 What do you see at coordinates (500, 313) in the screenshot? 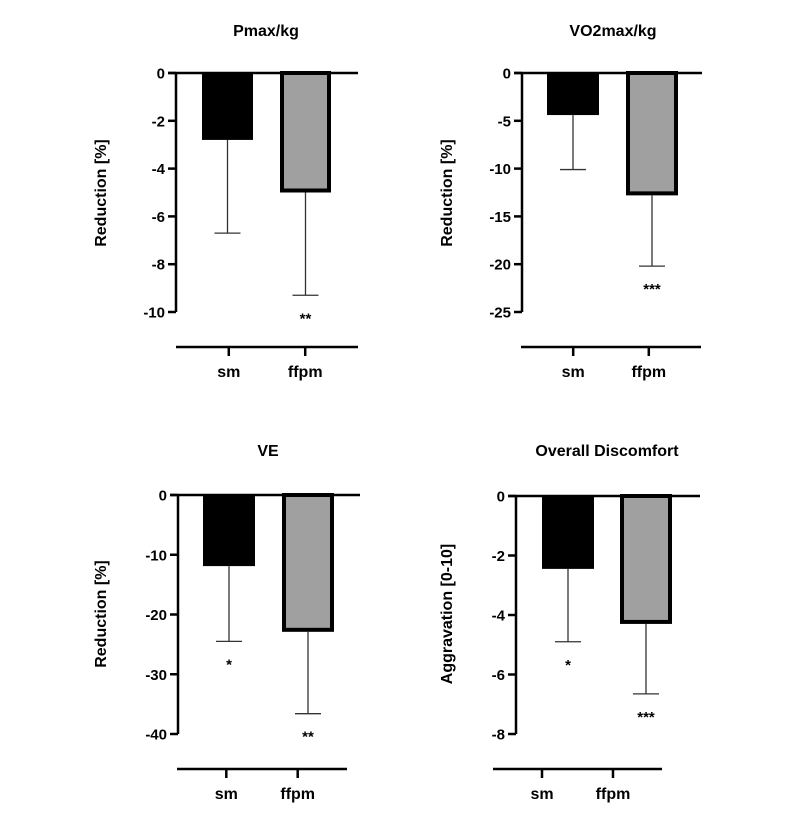
I see `y-tick-label: -25` at bounding box center [500, 313].